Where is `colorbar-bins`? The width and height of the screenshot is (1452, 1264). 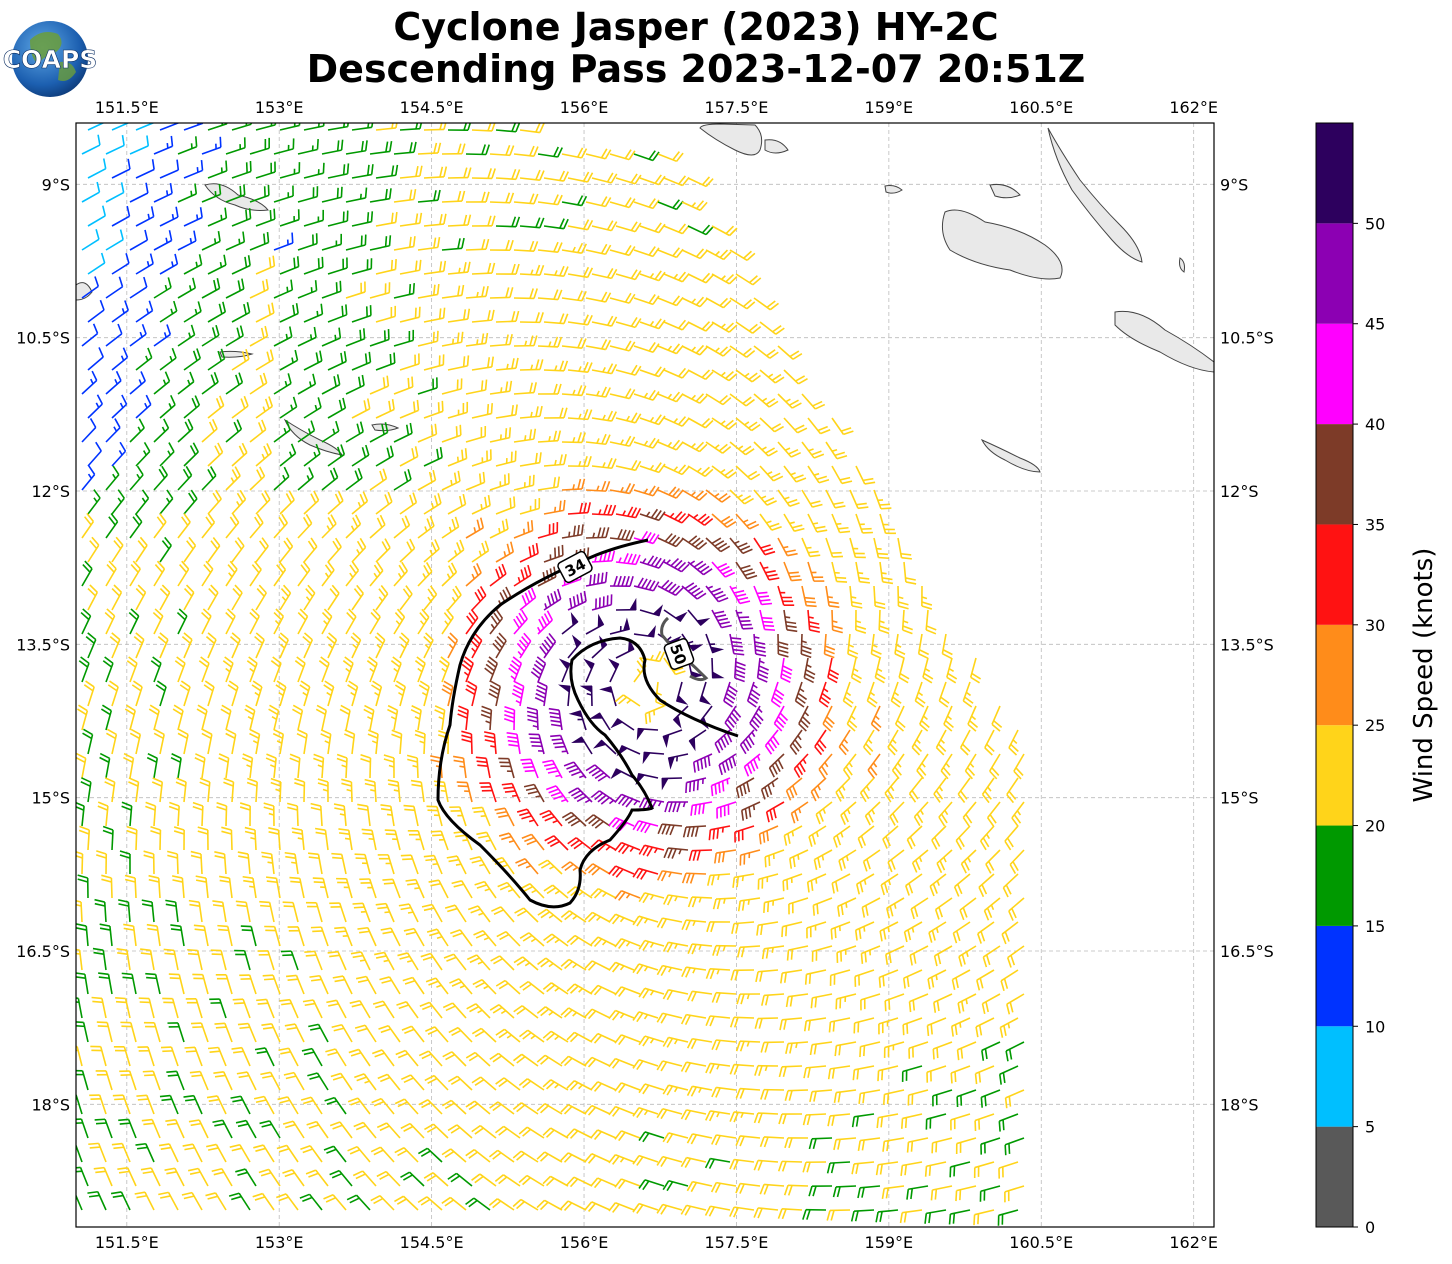
colorbar-bins is located at coordinates (1334, 675).